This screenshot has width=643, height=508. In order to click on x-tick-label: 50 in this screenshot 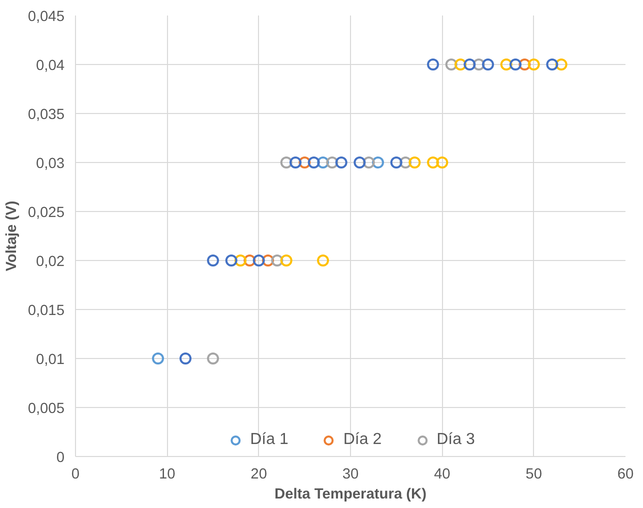, I will do `click(534, 474)`.